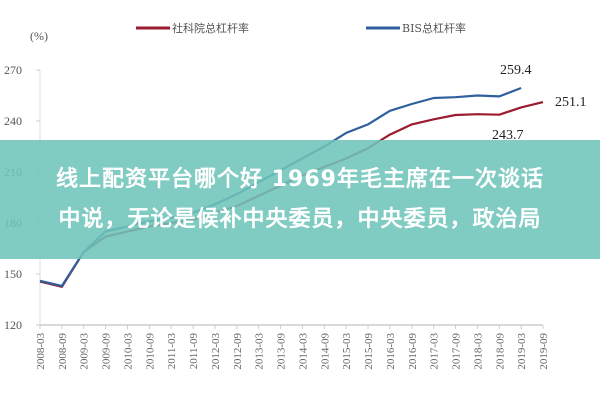  I want to click on x-tick-label: 2008-03, so click(41, 351).